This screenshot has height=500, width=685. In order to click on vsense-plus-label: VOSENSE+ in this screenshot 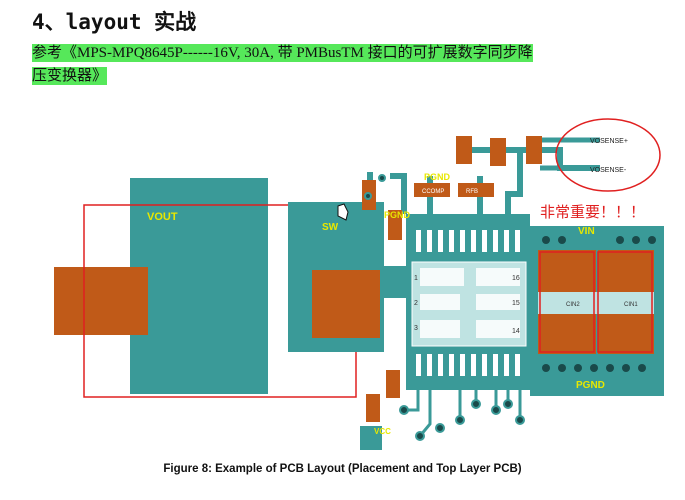, I will do `click(609, 141)`.